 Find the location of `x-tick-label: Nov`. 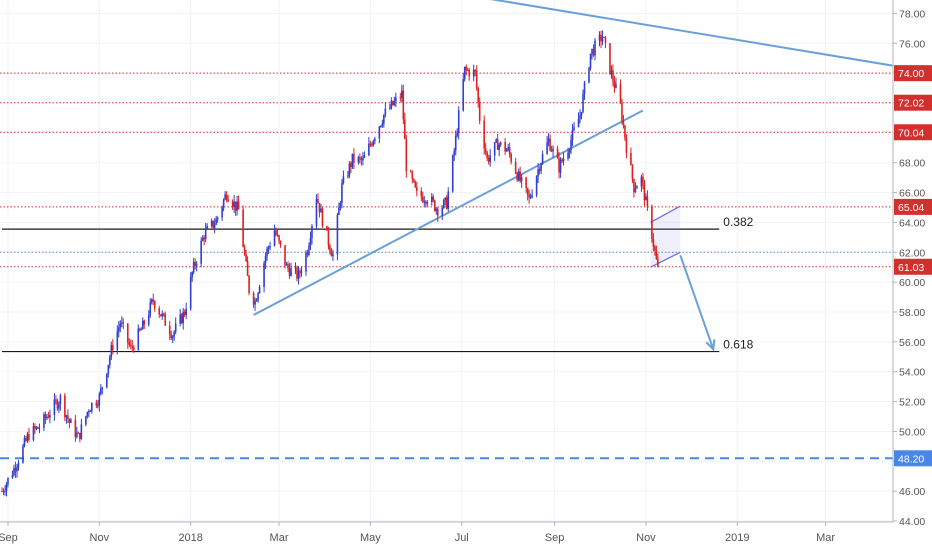

x-tick-label: Nov is located at coordinates (646, 538).